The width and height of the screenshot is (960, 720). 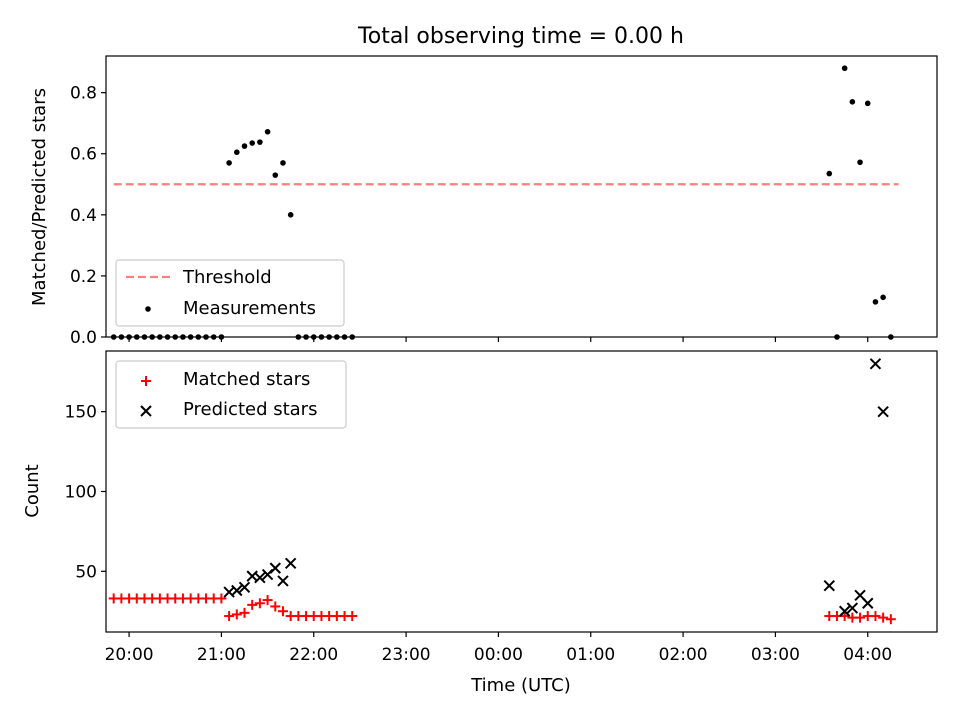 What do you see at coordinates (221, 655) in the screenshot?
I see `x-tick-label: 21:00` at bounding box center [221, 655].